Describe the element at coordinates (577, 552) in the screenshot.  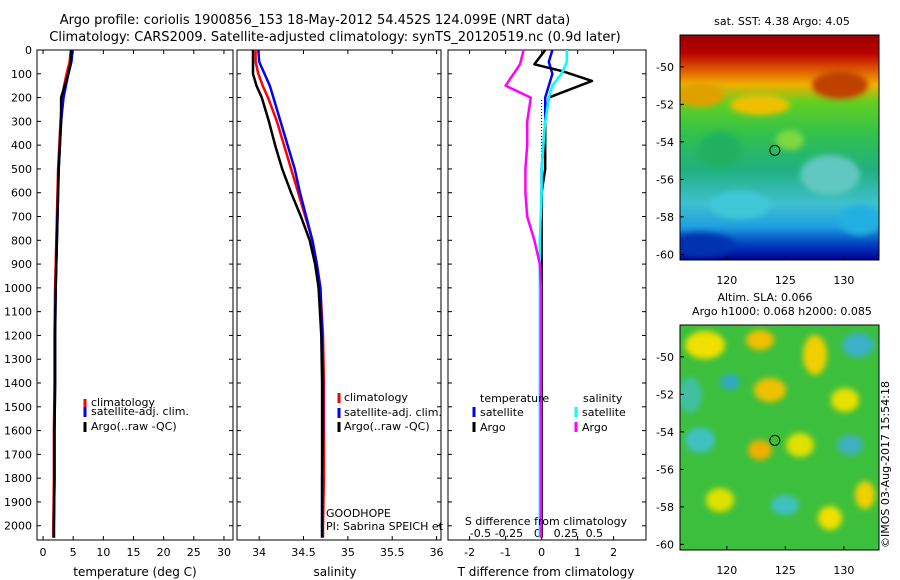
I see `x-tick-label: 1` at that location.